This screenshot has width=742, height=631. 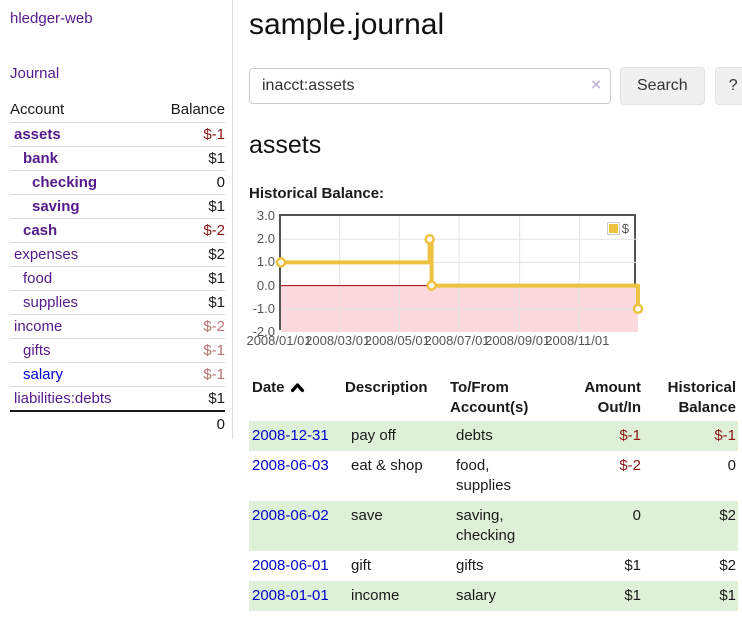 I want to click on search-box: ×, so click(x=430, y=86).